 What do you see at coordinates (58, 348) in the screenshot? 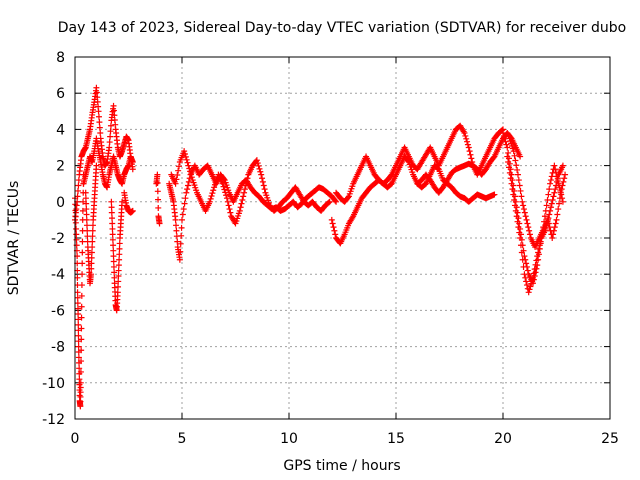
I see `y-tick-label: -8` at bounding box center [58, 348].